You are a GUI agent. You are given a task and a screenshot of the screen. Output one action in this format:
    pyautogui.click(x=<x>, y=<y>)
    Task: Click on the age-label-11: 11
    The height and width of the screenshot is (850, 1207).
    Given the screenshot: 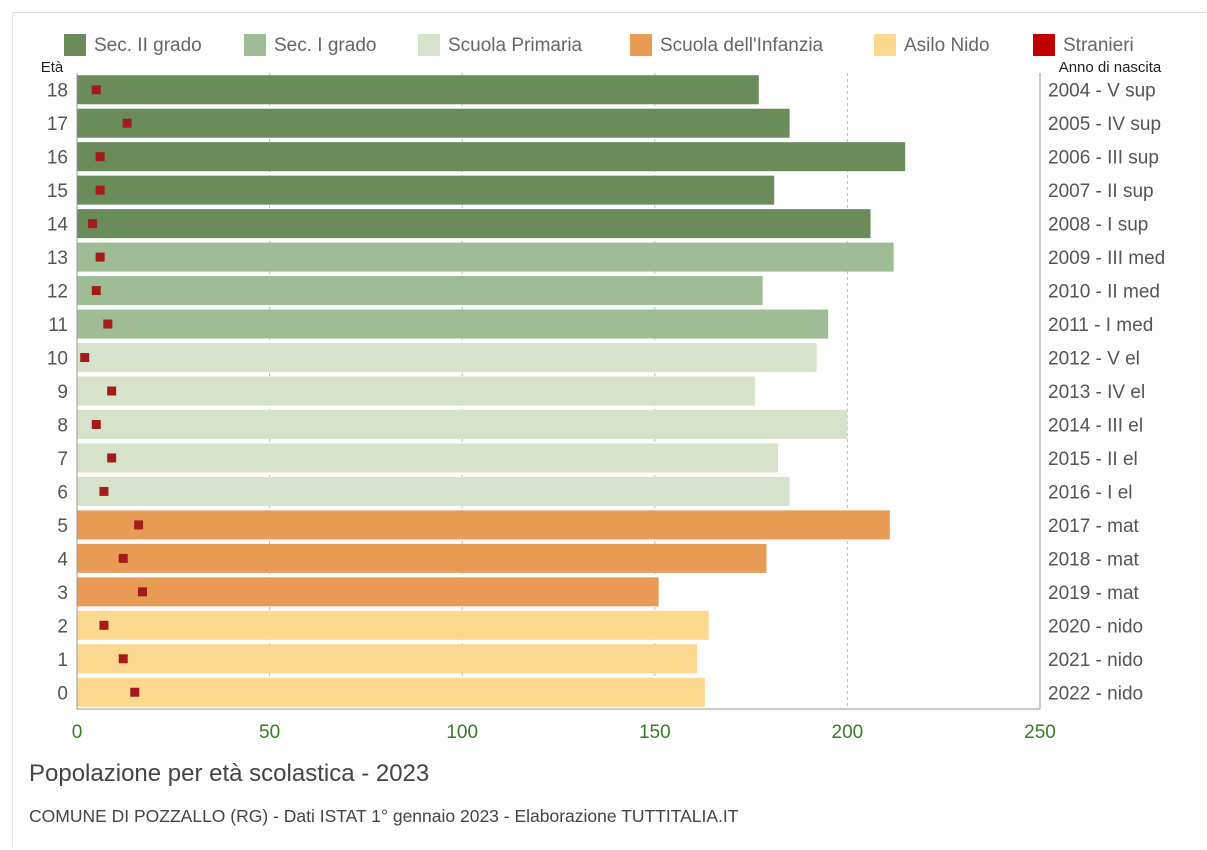 What is the action you would take?
    pyautogui.click(x=58, y=325)
    